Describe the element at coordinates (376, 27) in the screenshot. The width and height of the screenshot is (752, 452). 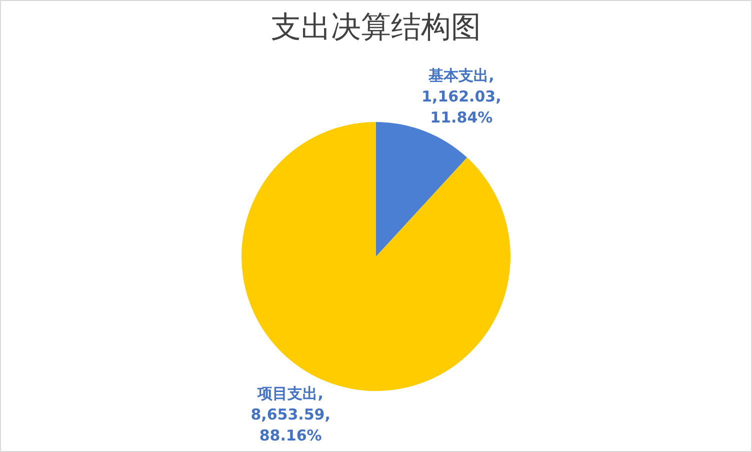
I see `chart-title: 支出决算结构图` at that location.